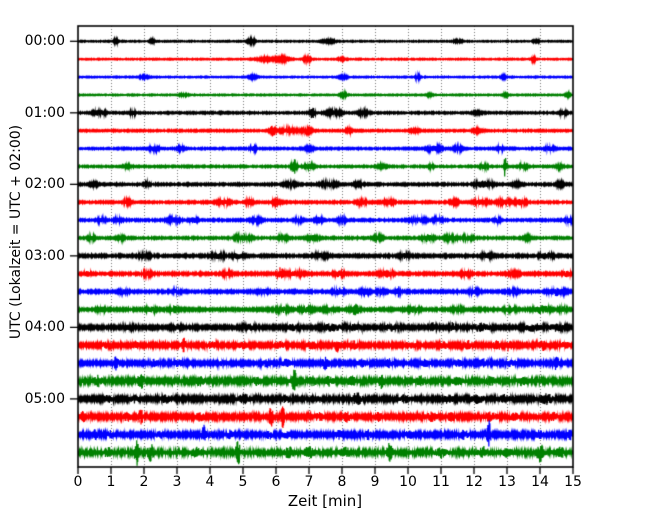 This screenshot has height=520, width=650. What do you see at coordinates (507, 482) in the screenshot?
I see `x-tick-label: 13` at bounding box center [507, 482].